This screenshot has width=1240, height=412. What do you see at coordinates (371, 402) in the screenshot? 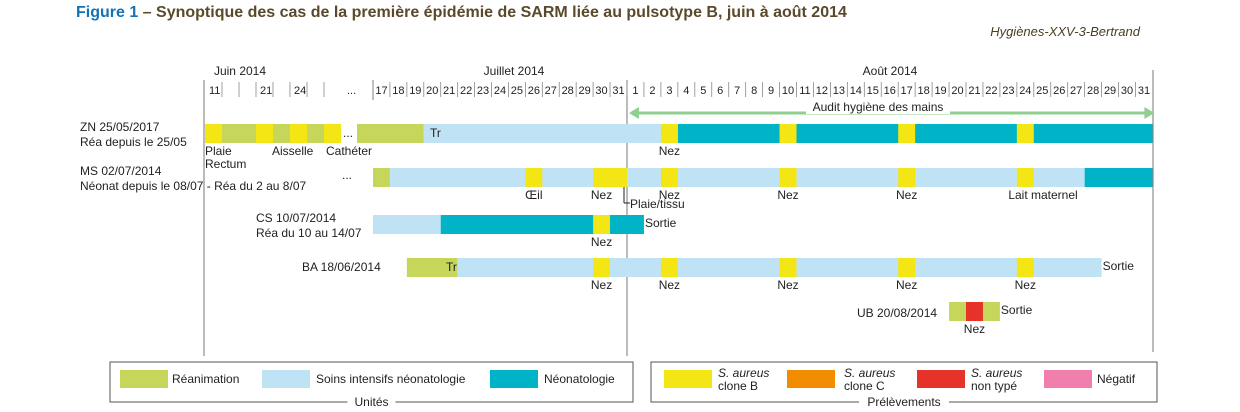
I see `legend-units-title-bg` at bounding box center [371, 402].